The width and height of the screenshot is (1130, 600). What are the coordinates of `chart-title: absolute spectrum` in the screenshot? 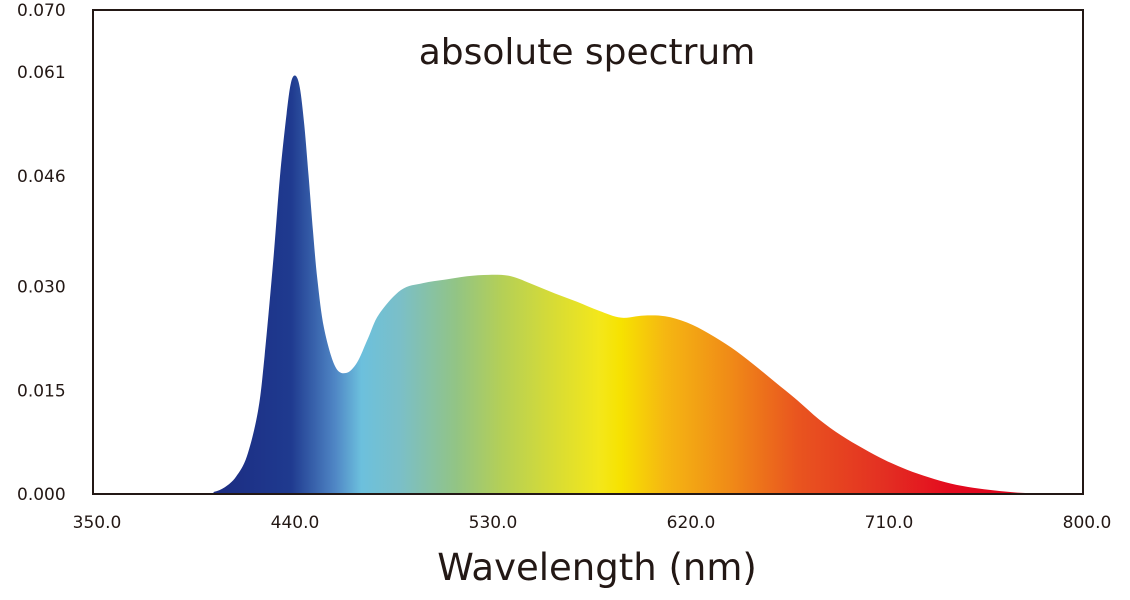 It's located at (587, 52).